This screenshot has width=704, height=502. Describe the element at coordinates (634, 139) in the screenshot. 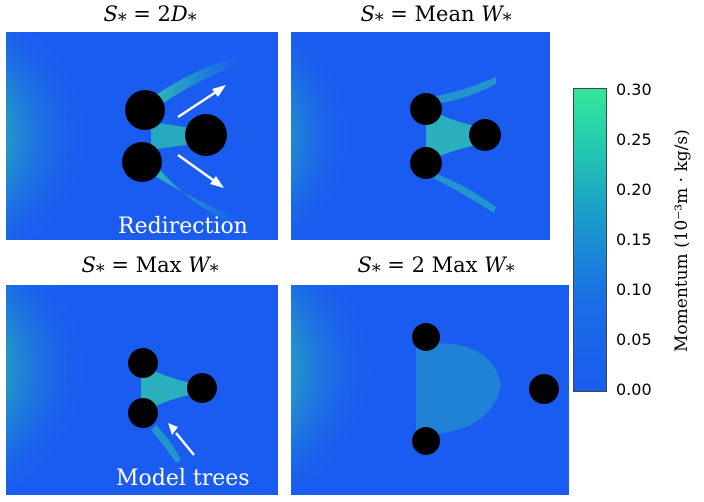

I see `colorbar-tick-label: 0.25` at that location.